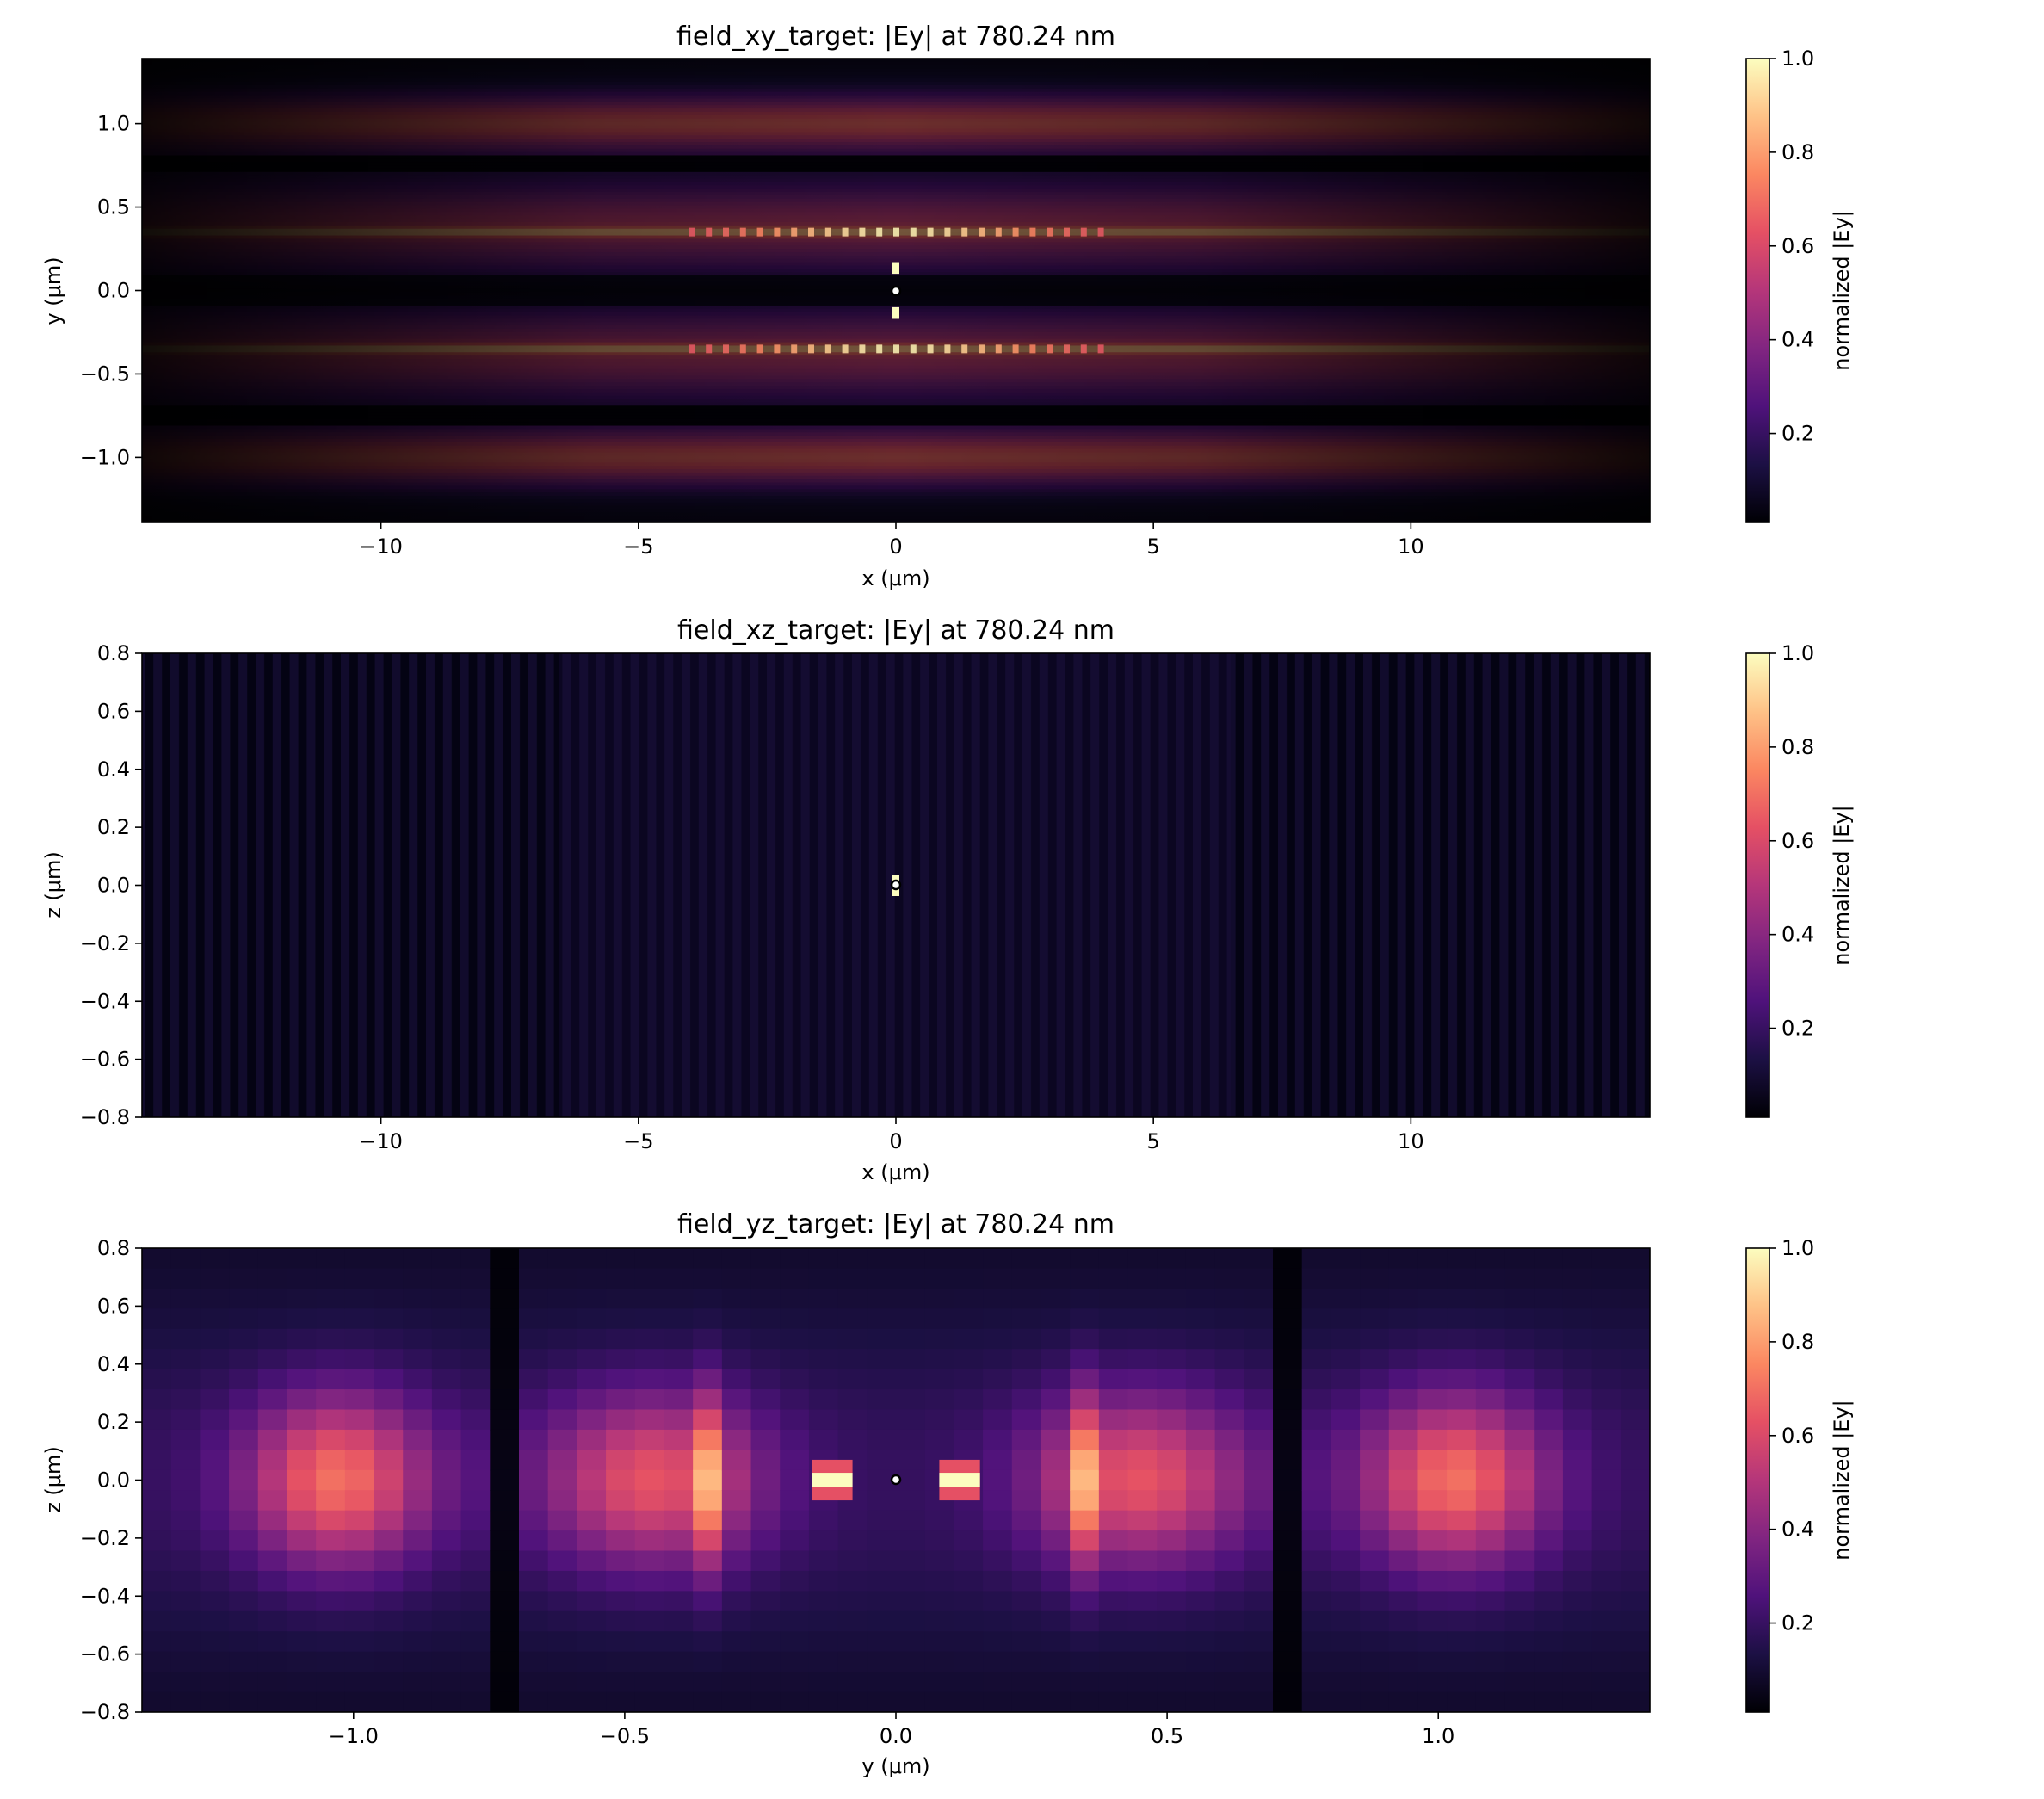  Describe the element at coordinates (895, 1766) in the screenshot. I see `yz-x-axis-label: y (μm)` at that location.